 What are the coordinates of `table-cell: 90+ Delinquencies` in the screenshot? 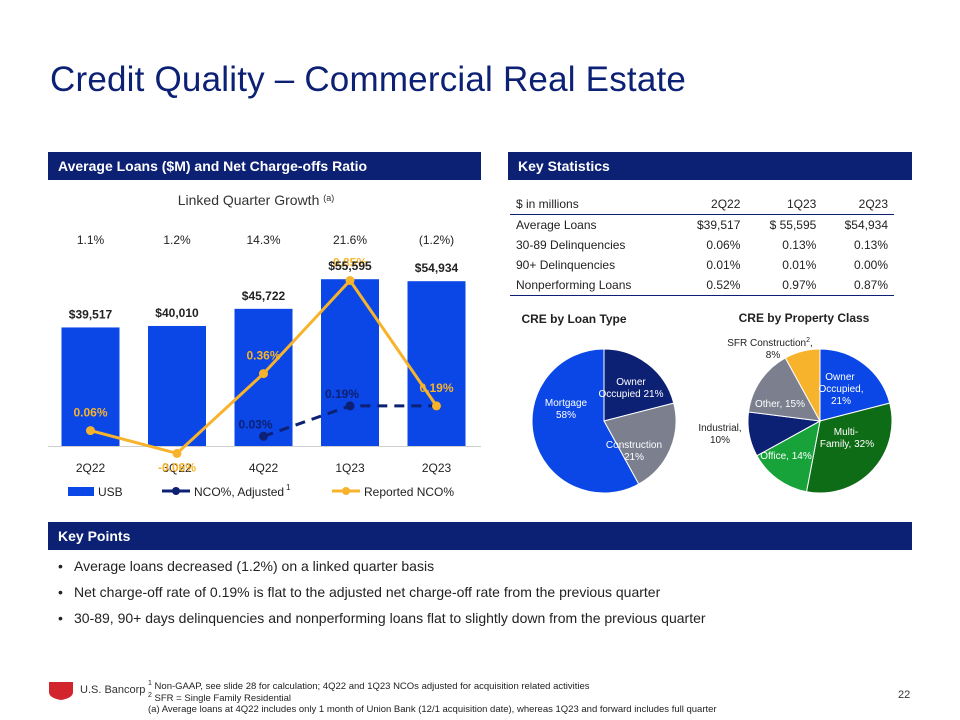 It's located at (566, 265).